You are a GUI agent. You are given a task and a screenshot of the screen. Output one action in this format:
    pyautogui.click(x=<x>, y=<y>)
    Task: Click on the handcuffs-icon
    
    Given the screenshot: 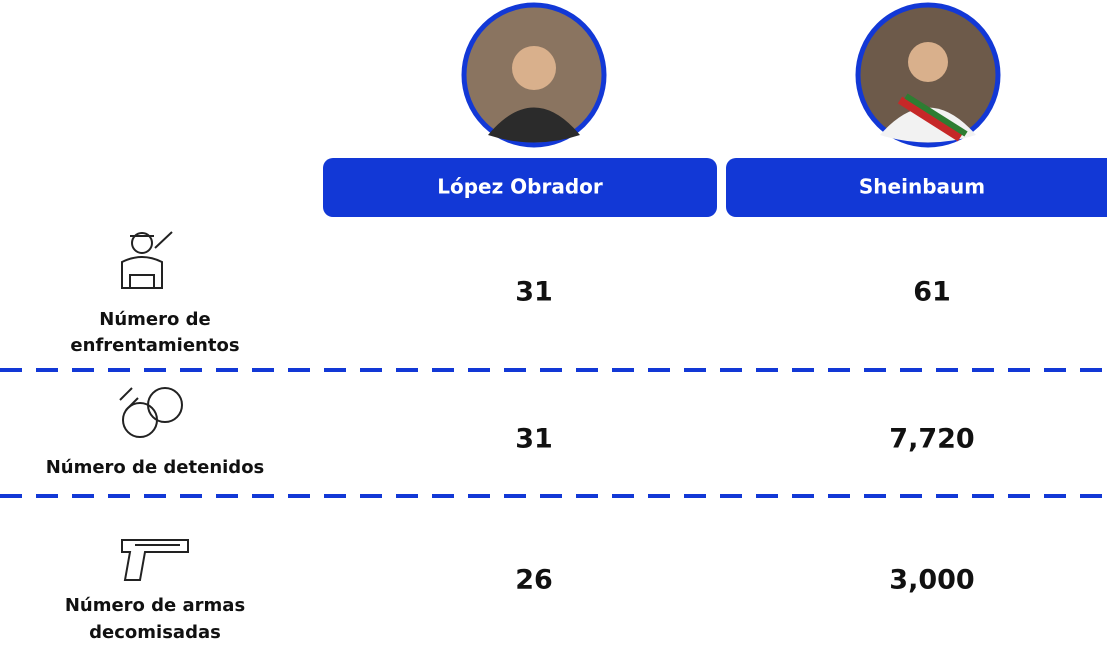 What is the action you would take?
    pyautogui.click(x=151, y=412)
    